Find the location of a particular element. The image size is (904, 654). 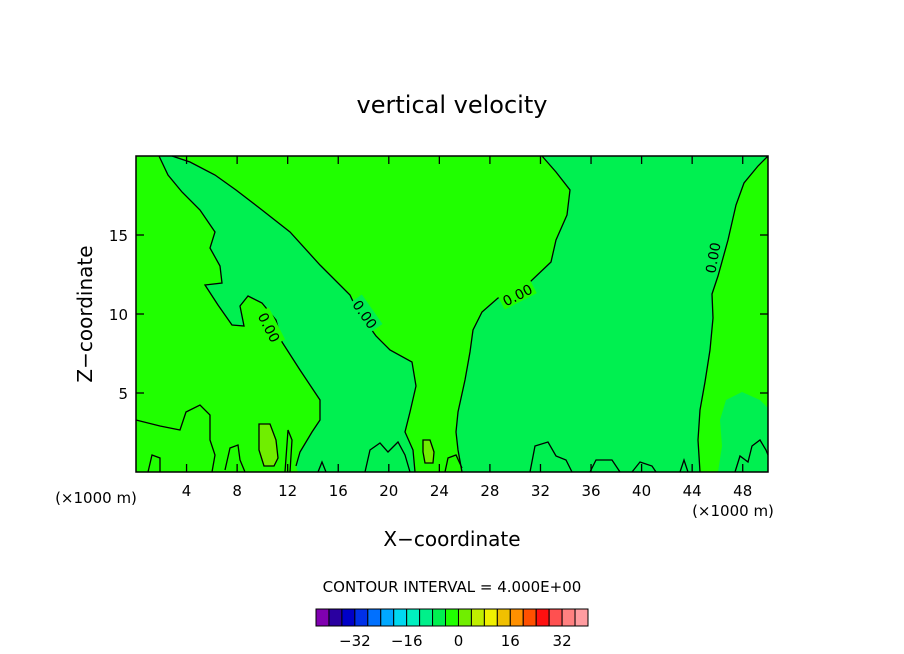

region-lower-right is located at coordinates (743, 432).